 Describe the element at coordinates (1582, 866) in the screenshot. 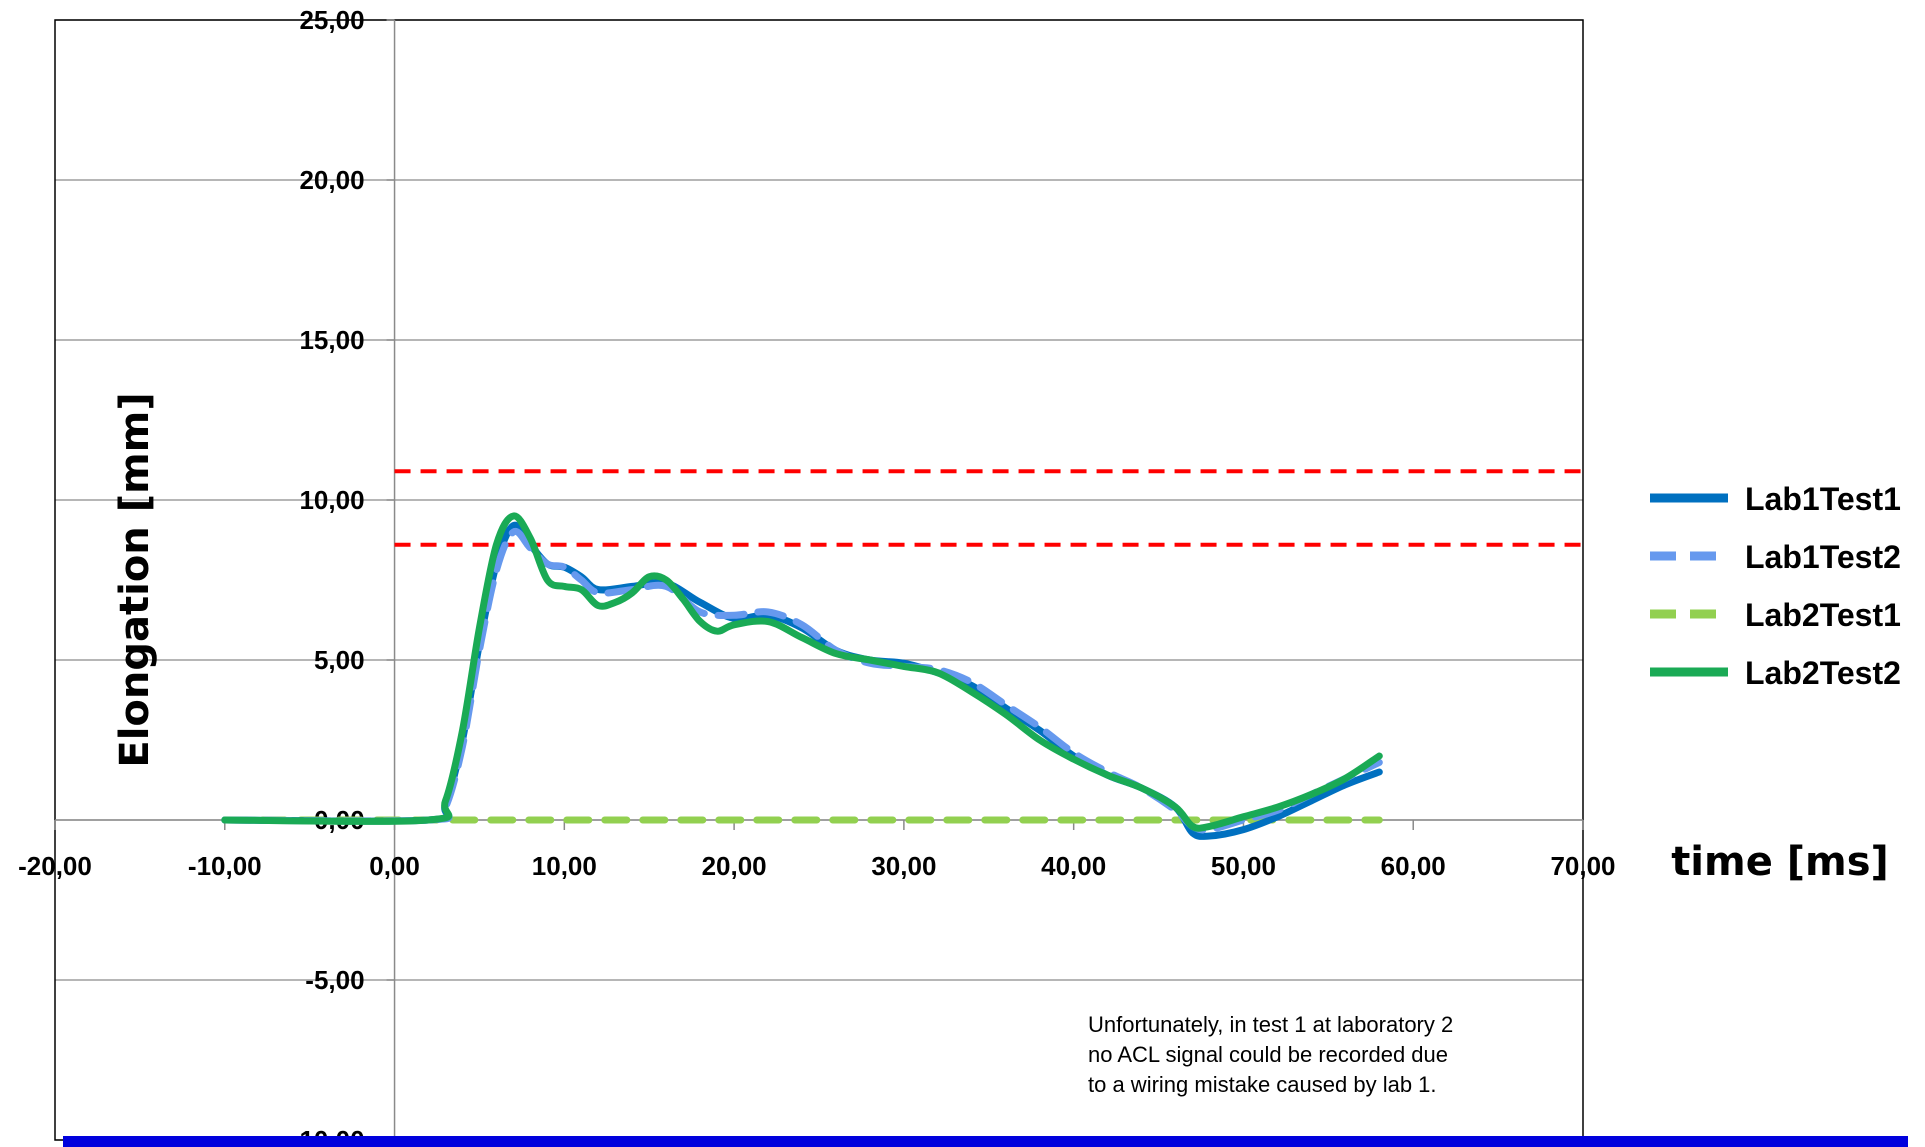

I see `x-tick-label: 70,00` at that location.